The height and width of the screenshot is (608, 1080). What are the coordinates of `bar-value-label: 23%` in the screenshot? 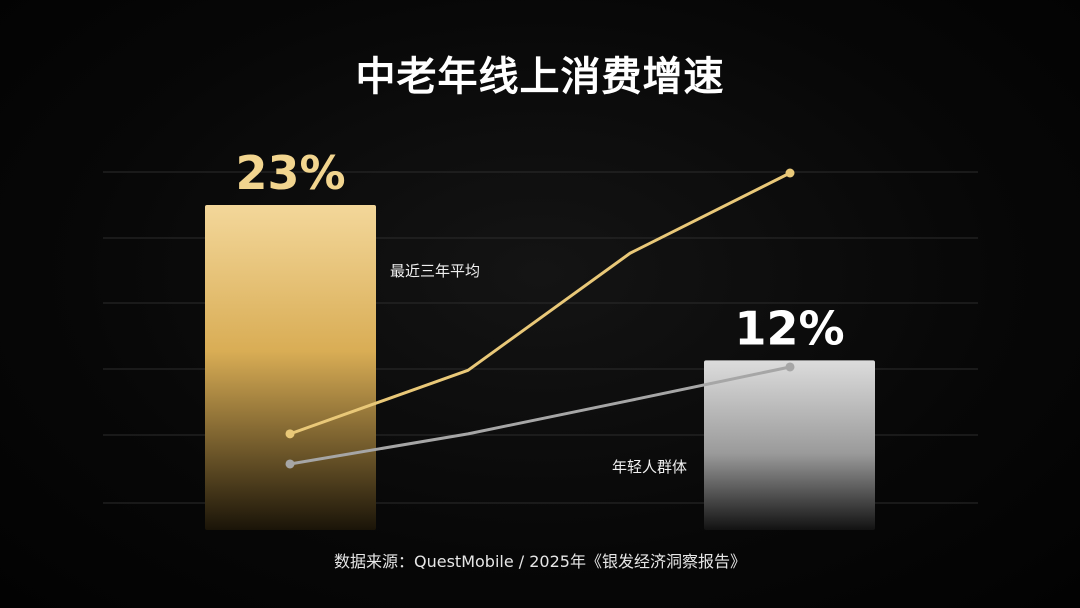 It's located at (290, 173).